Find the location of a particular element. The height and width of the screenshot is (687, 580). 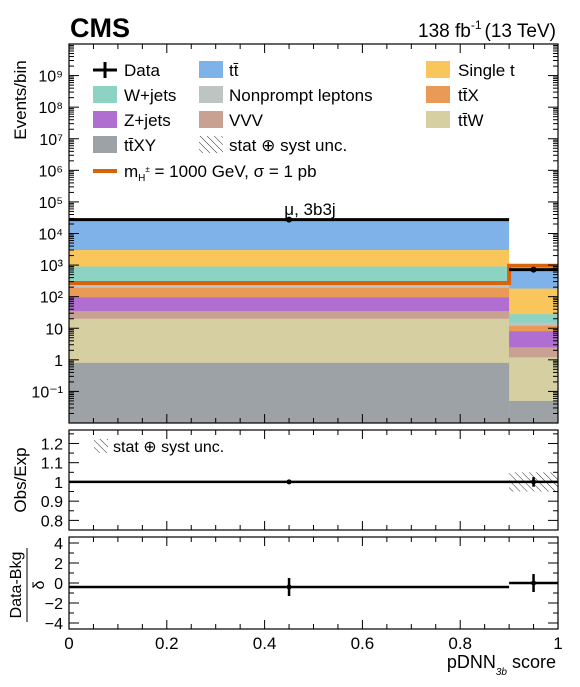

legend-signal: mH± = 1000 GeV, σ = 1 pb is located at coordinates (205, 173).